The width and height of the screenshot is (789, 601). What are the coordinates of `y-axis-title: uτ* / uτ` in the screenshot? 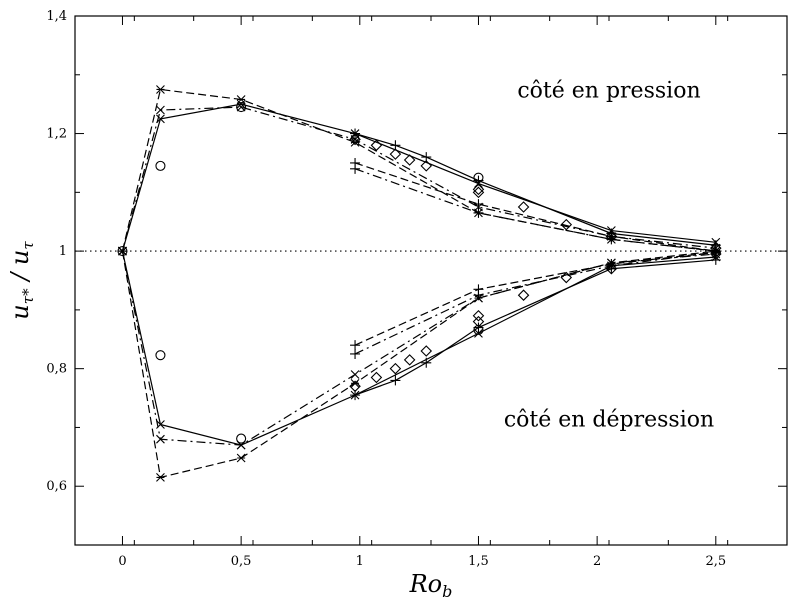 It's located at (21, 280).